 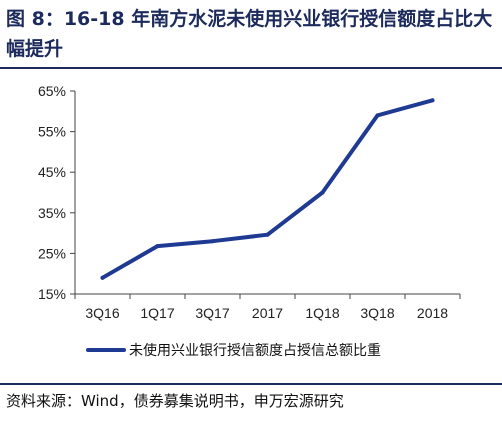 What do you see at coordinates (52, 172) in the screenshot?
I see `y-tick-label: 45%` at bounding box center [52, 172].